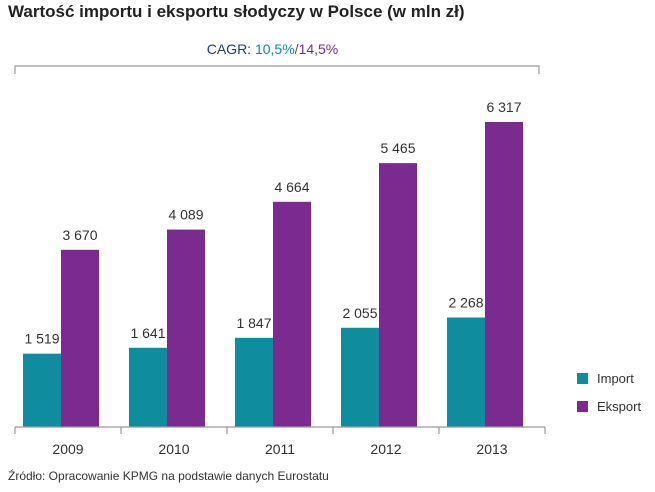 The height and width of the screenshot is (492, 655). Describe the element at coordinates (185, 215) in the screenshot. I see `data-label-export: 4 089` at that location.